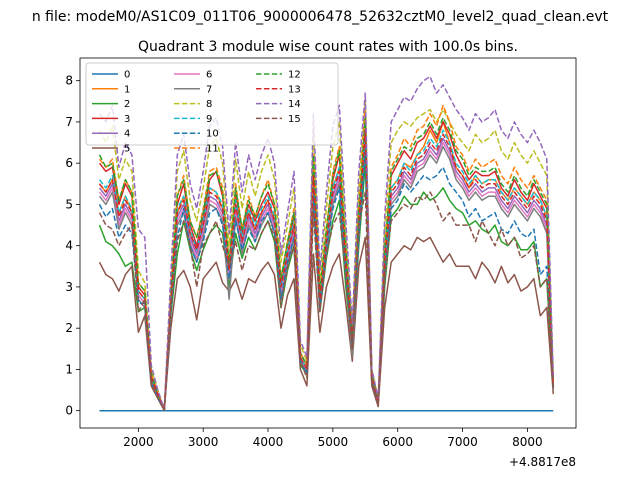  Describe the element at coordinates (127, 119) in the screenshot. I see `legend-label: 3` at that location.